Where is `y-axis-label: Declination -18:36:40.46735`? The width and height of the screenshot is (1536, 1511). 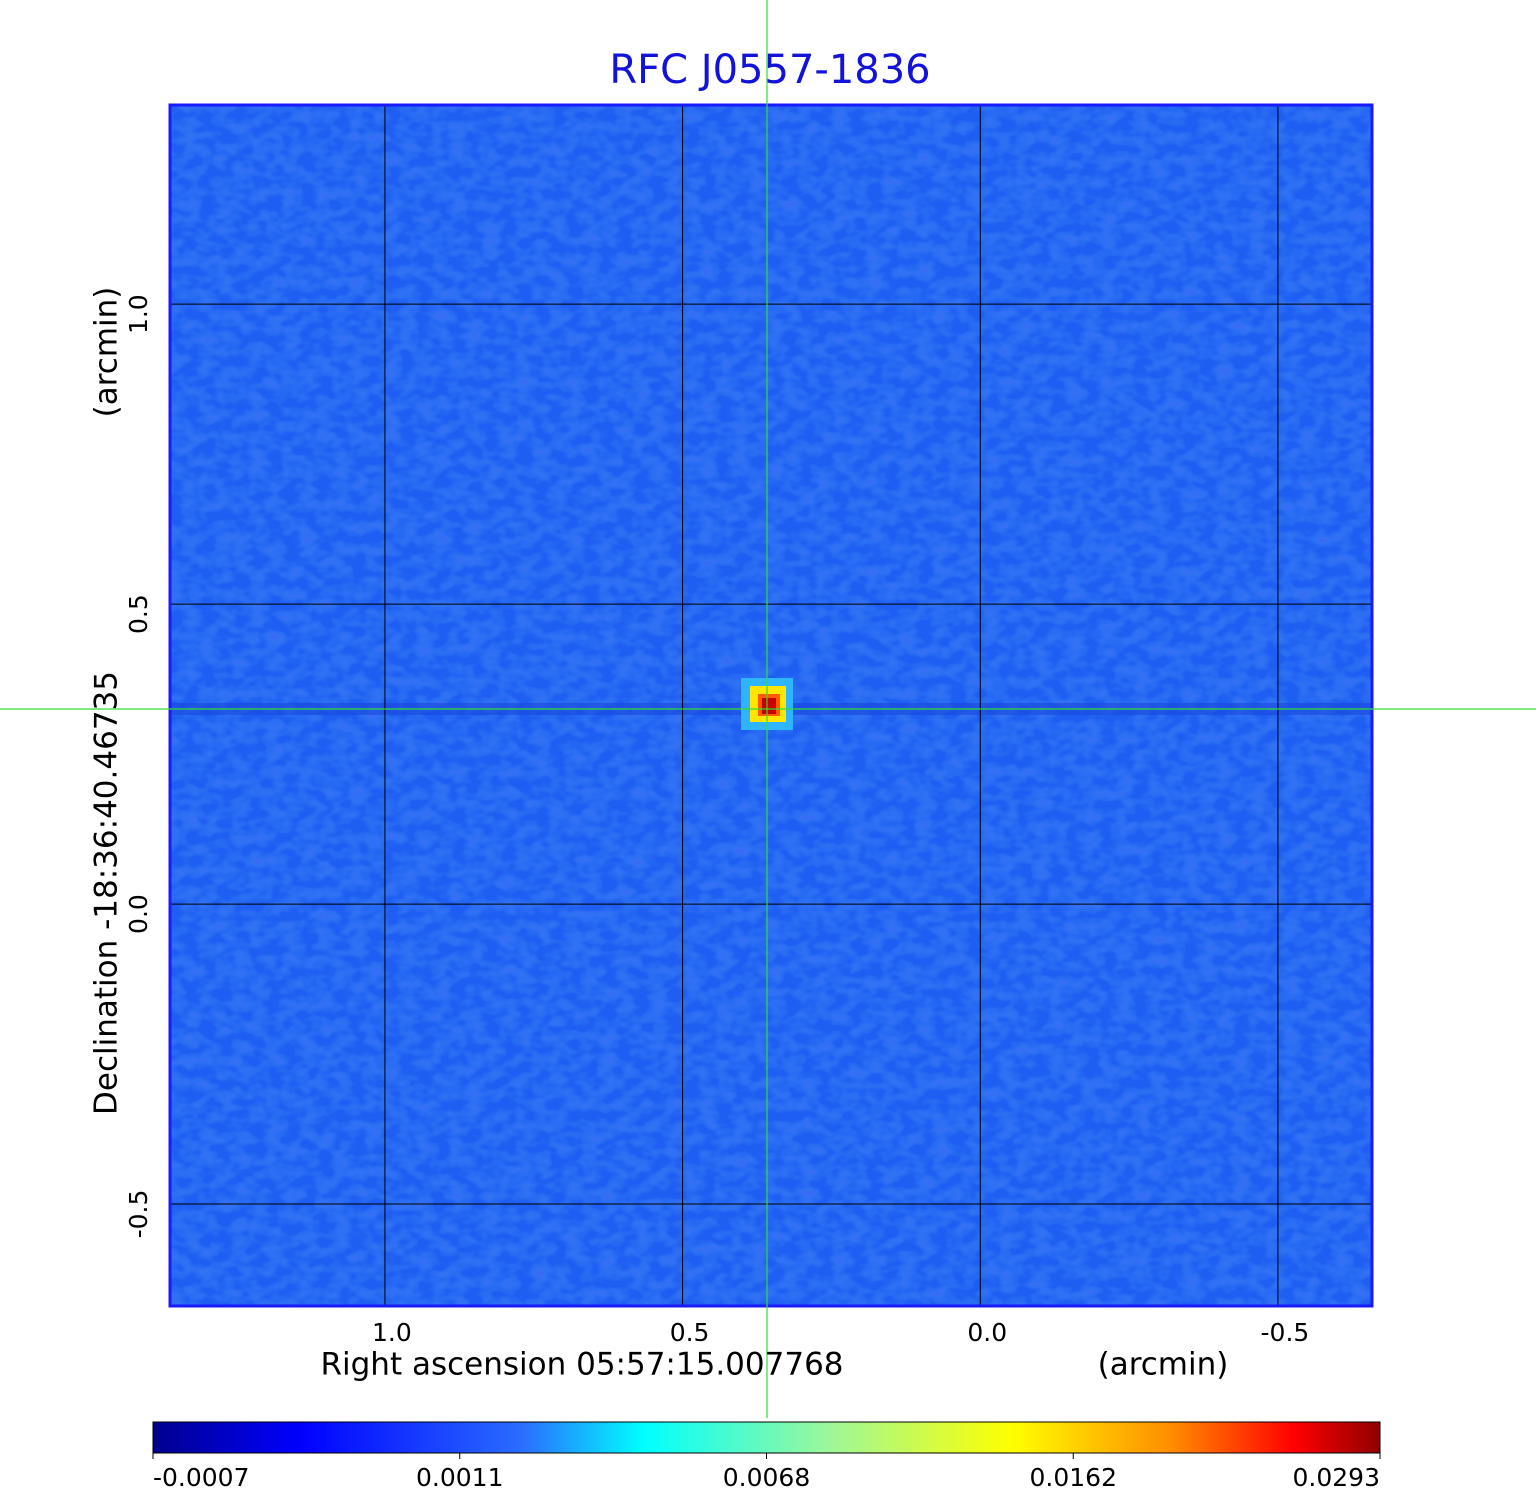
y-axis-label: Declination -18:36:40.46735 is located at coordinates (107, 893).